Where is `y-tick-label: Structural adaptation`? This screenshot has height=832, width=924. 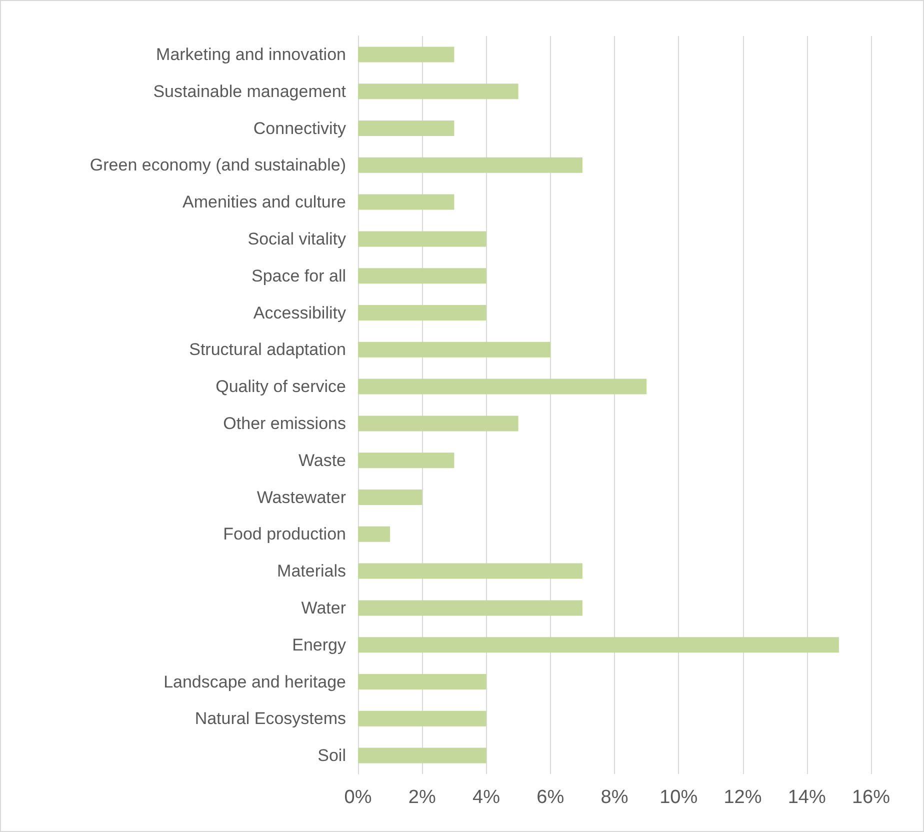
y-tick-label: Structural adaptation is located at coordinates (267, 350).